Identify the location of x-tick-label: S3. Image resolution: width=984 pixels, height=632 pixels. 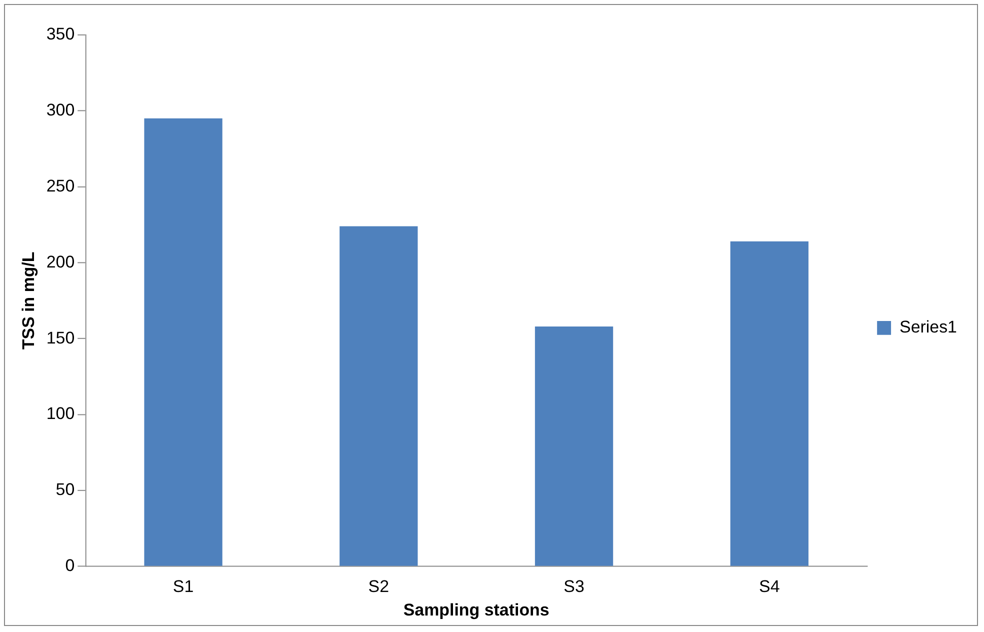
(574, 586).